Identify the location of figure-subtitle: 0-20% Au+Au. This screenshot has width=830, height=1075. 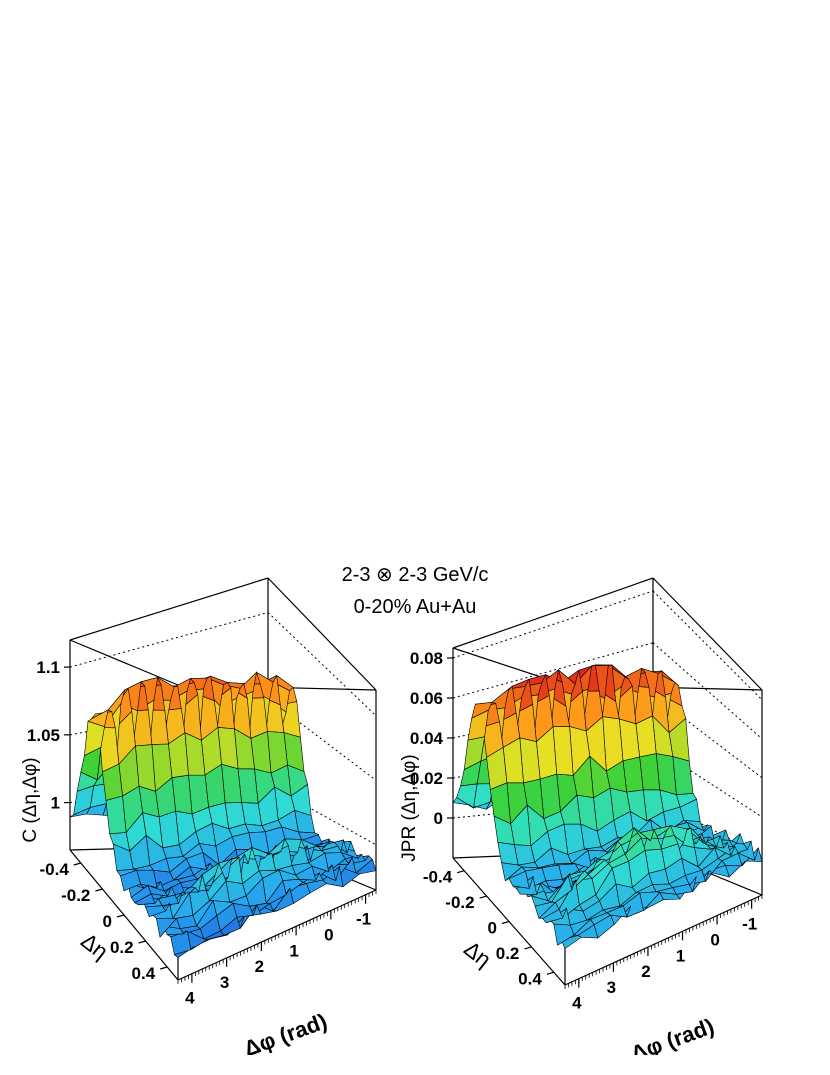
(415, 607).